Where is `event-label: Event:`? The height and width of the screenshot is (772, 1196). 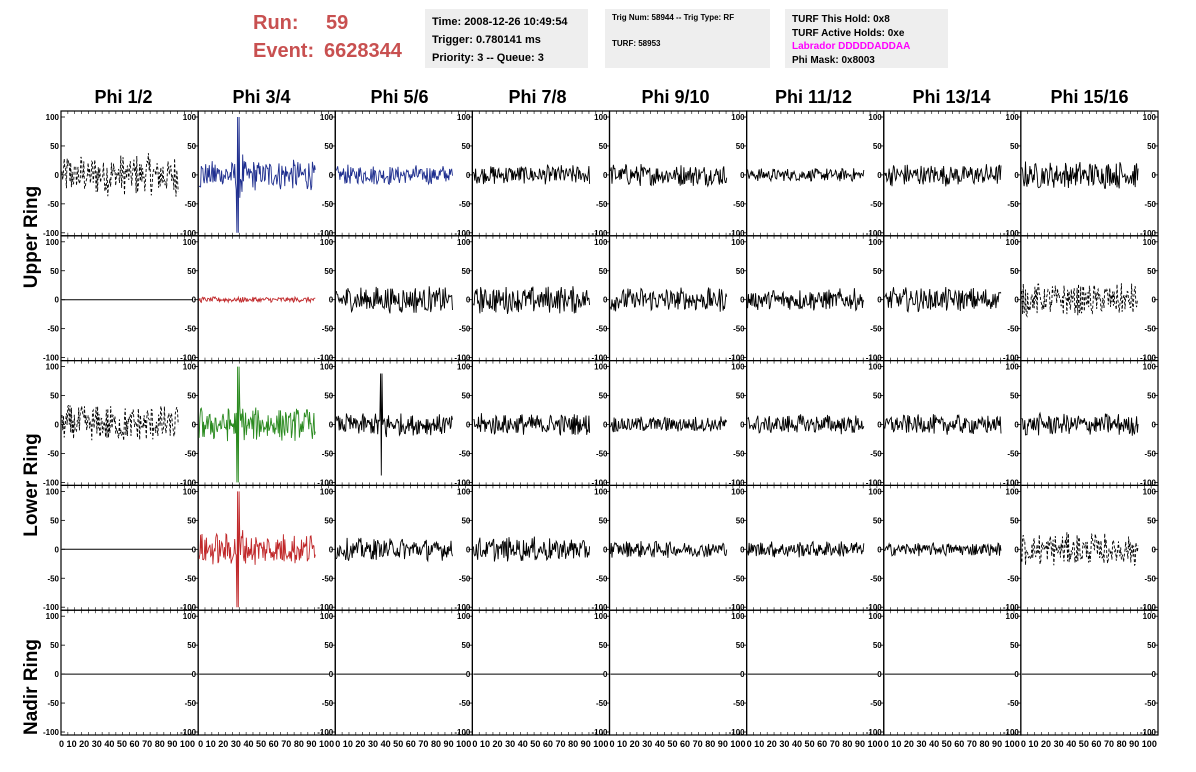 event-label: Event: is located at coordinates (284, 51).